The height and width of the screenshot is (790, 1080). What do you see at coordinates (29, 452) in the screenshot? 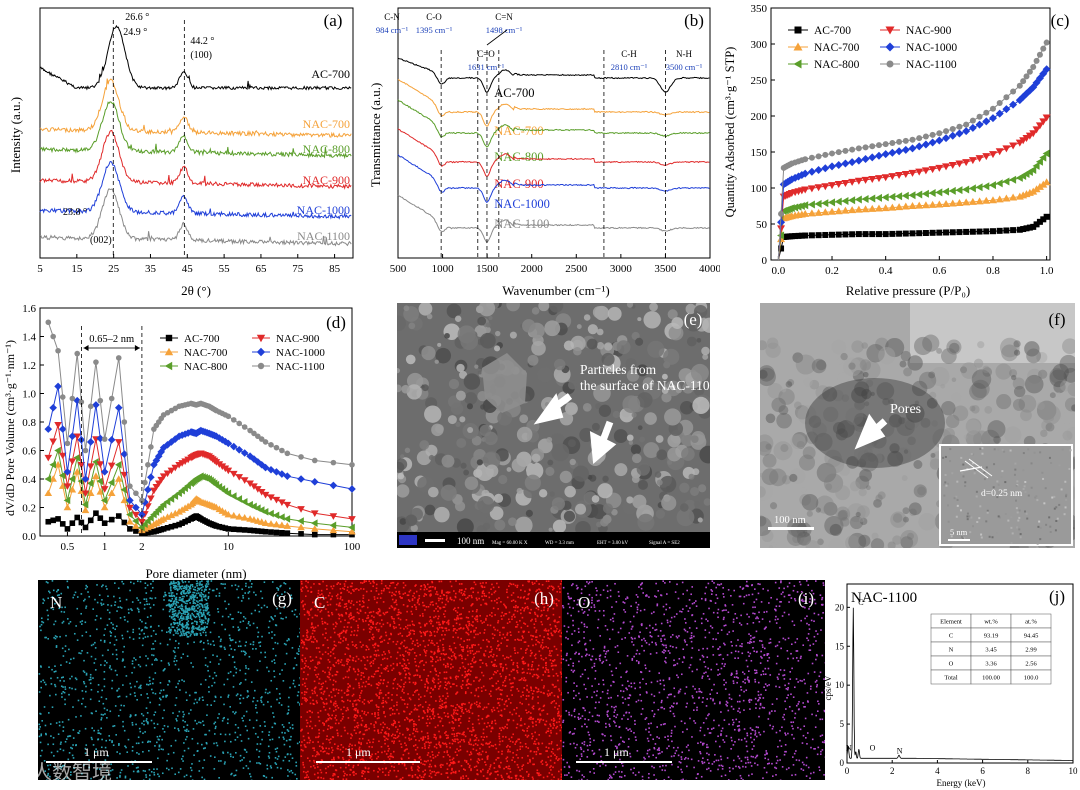
I see `y-tick-label: 0.6` at bounding box center [29, 452].